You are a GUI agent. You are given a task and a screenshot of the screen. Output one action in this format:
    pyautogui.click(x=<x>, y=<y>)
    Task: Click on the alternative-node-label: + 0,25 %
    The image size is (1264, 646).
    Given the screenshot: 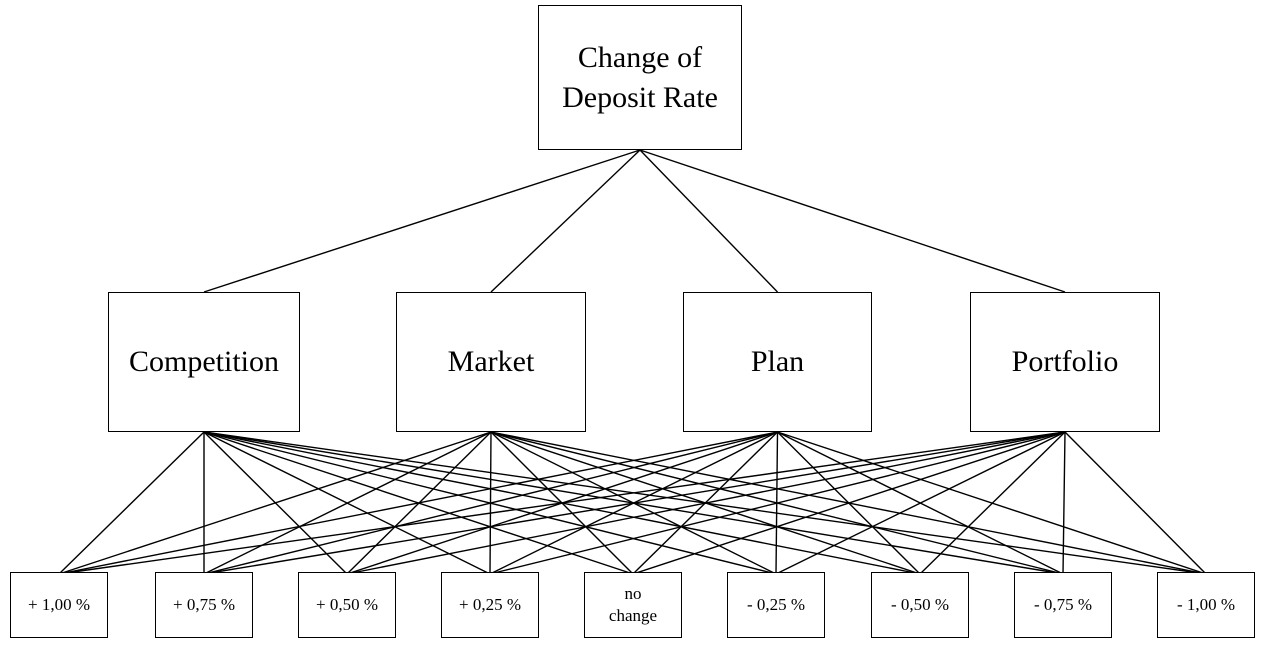 What is the action you would take?
    pyautogui.click(x=490, y=604)
    